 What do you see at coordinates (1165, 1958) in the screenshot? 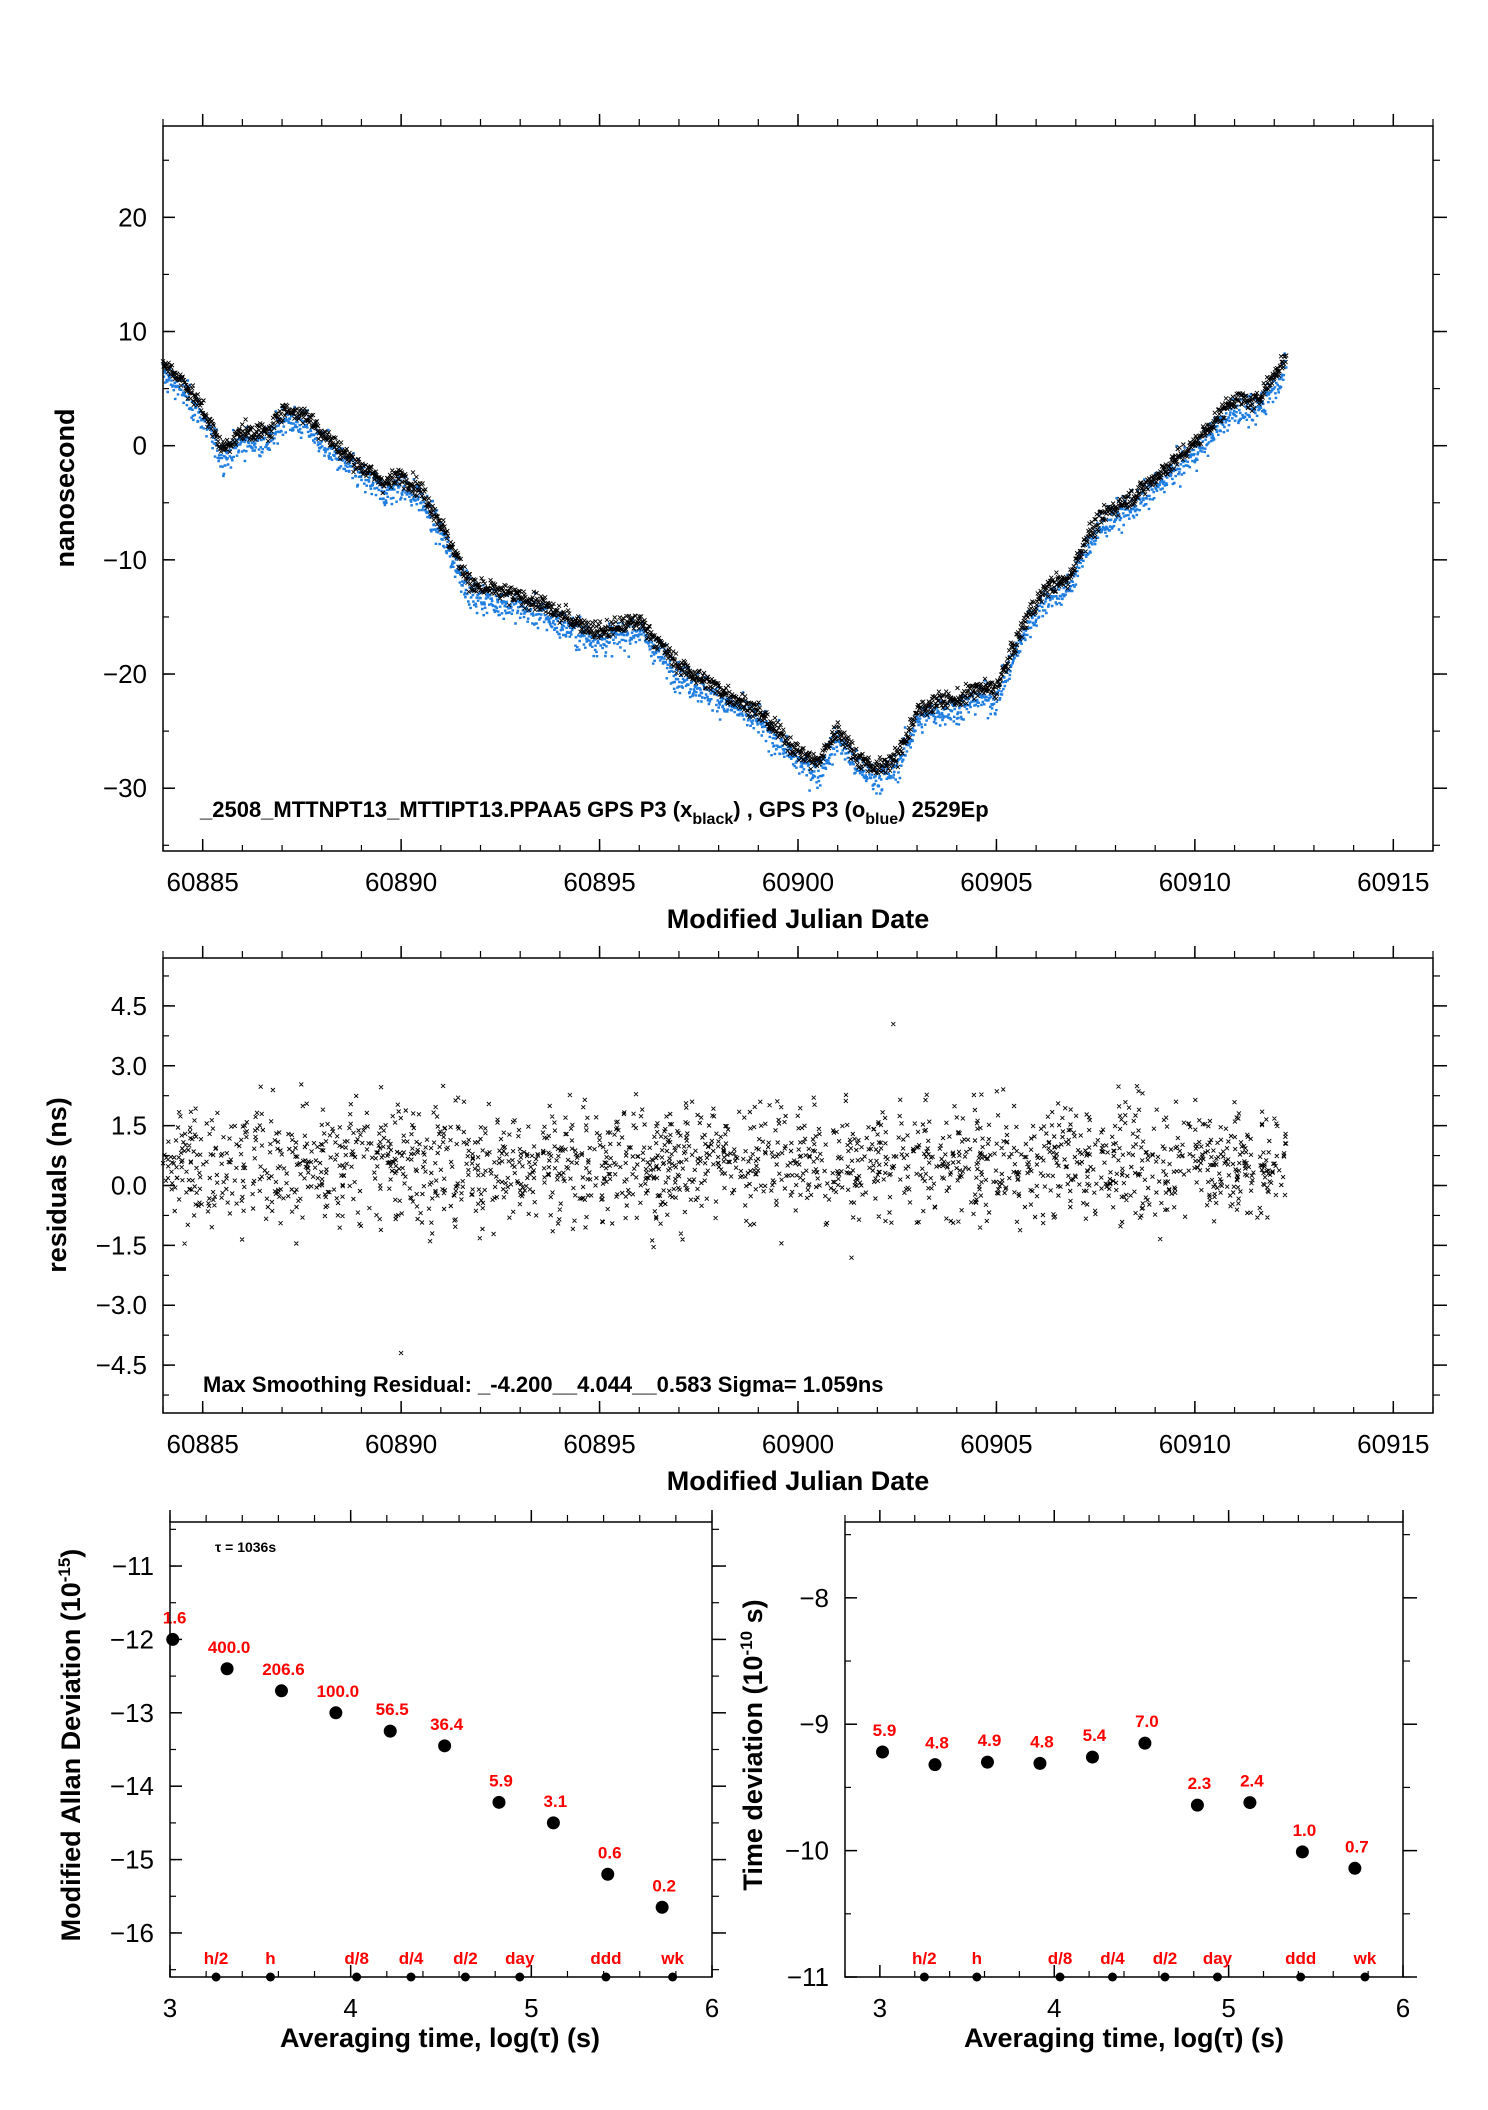
I see `timescale-marker-label: d/2` at bounding box center [1165, 1958].